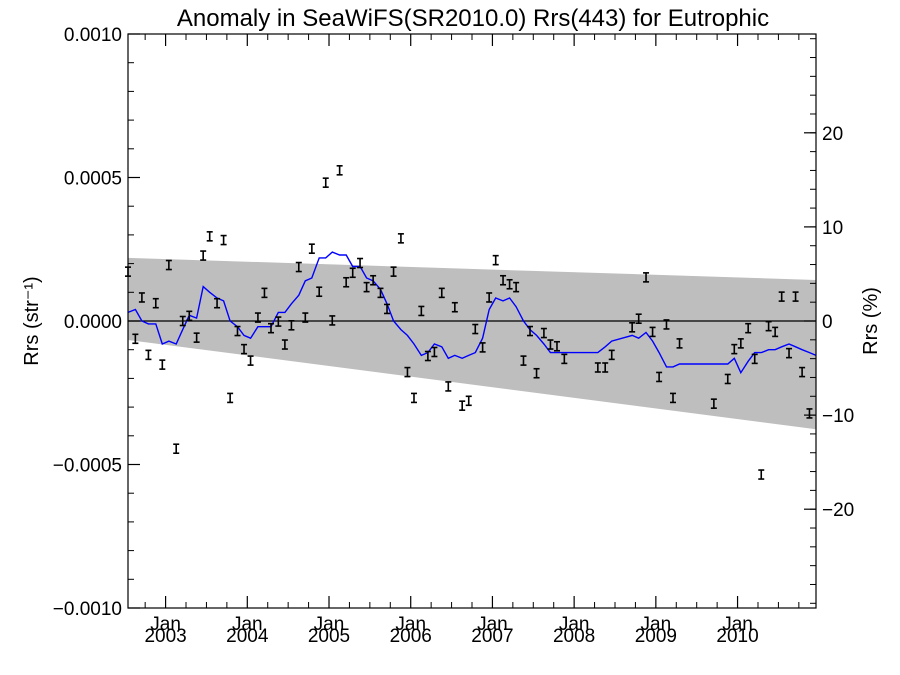 The image size is (900, 675). What do you see at coordinates (93, 322) in the screenshot?
I see `y-tick-label: 0.0000` at bounding box center [93, 322].